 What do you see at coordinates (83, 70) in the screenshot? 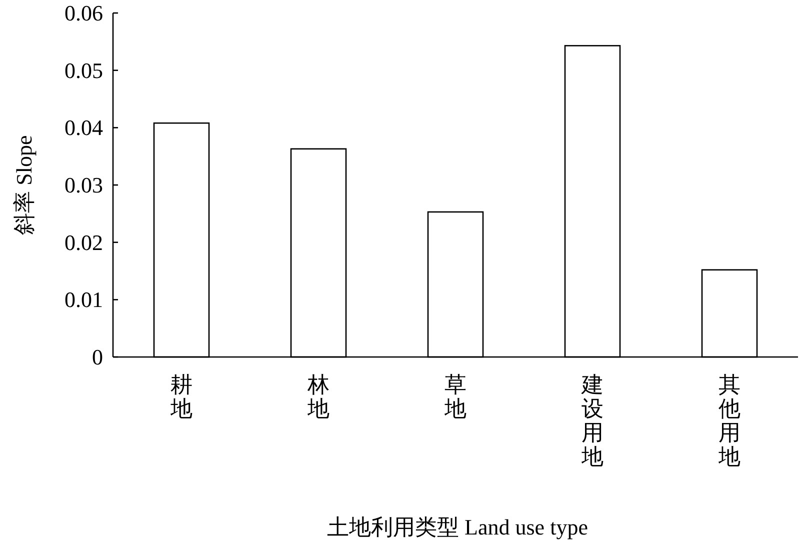
I see `y-tick-label: 0.05` at bounding box center [83, 70].